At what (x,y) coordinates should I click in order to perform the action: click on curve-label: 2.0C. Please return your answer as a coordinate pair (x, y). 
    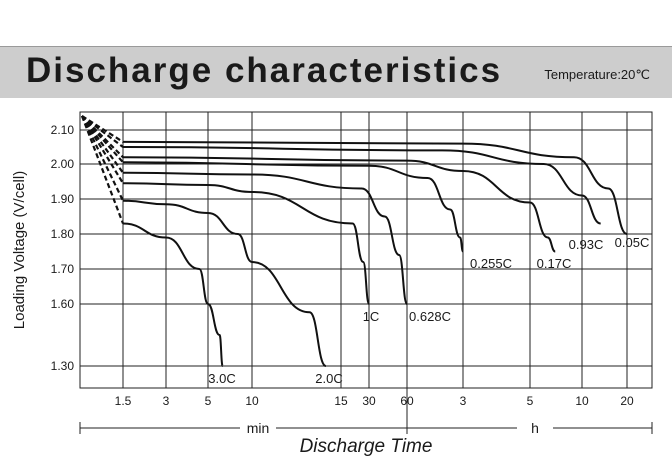
    Looking at the image, I should click on (328, 378).